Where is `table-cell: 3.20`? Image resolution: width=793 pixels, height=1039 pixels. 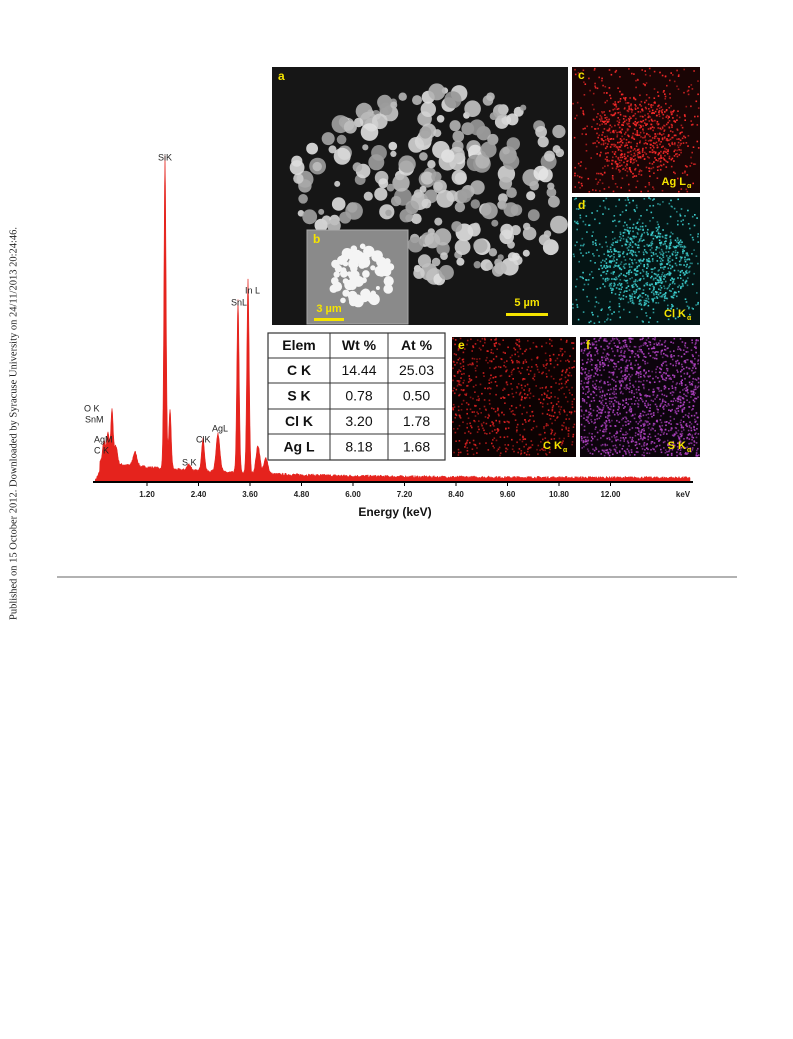
table-cell: 3.20 is located at coordinates (358, 421).